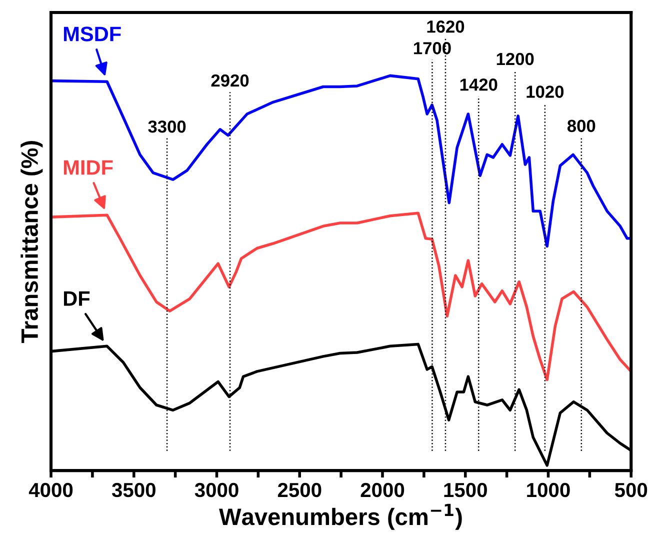 The image size is (654, 544). Describe the element at coordinates (465, 490) in the screenshot. I see `x-tick-label: 1500` at that location.